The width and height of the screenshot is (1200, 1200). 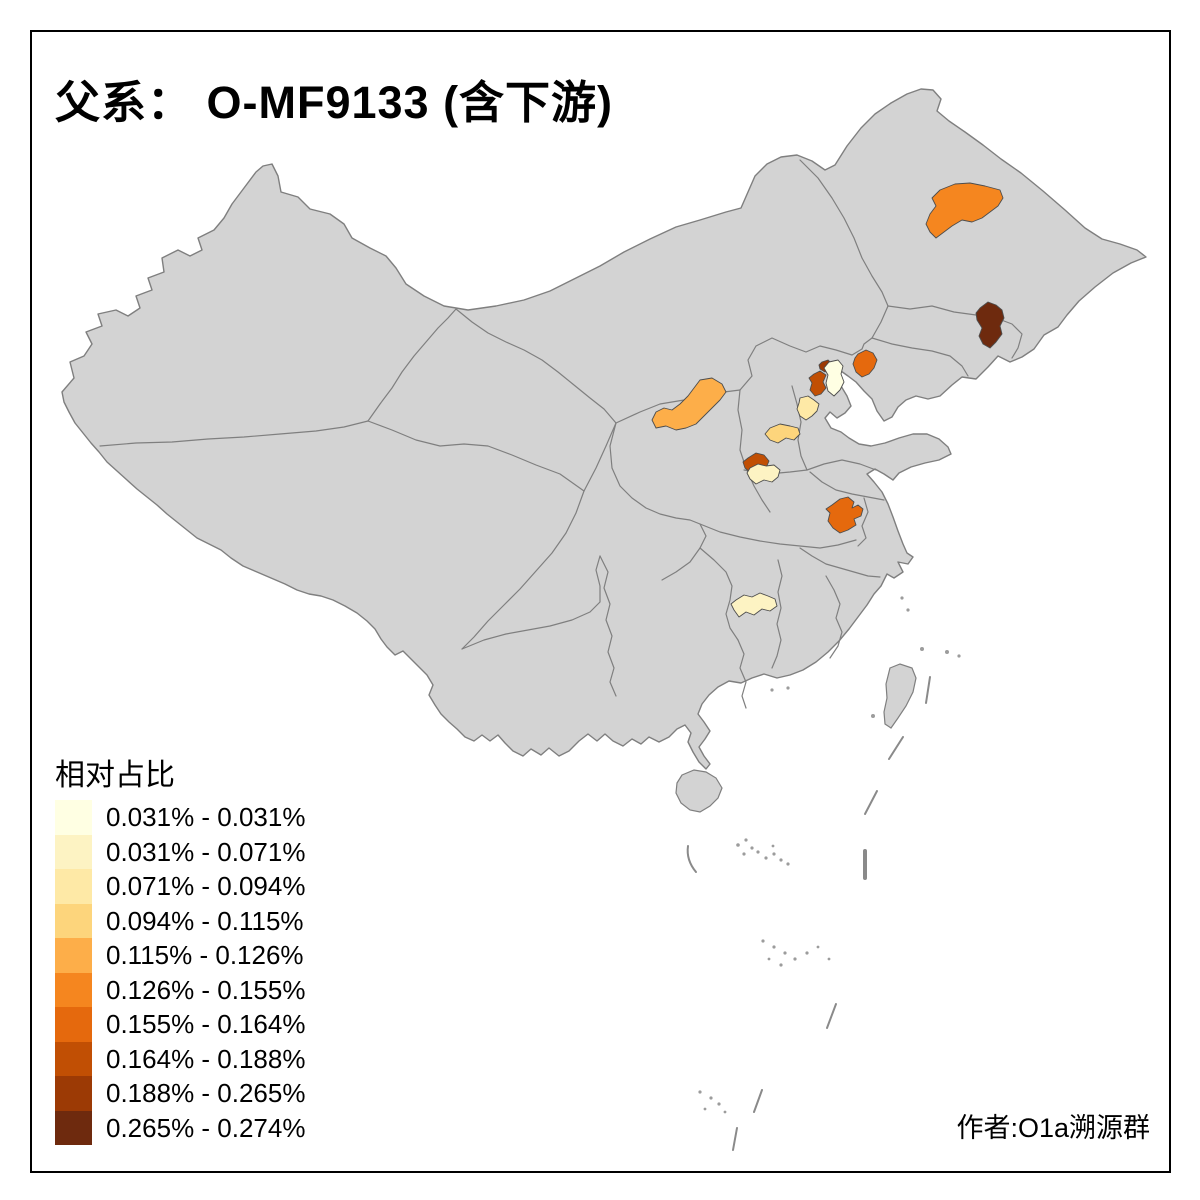 What do you see at coordinates (206, 1127) in the screenshot?
I see `legend-label: 0.265% - 0.274%` at bounding box center [206, 1127].